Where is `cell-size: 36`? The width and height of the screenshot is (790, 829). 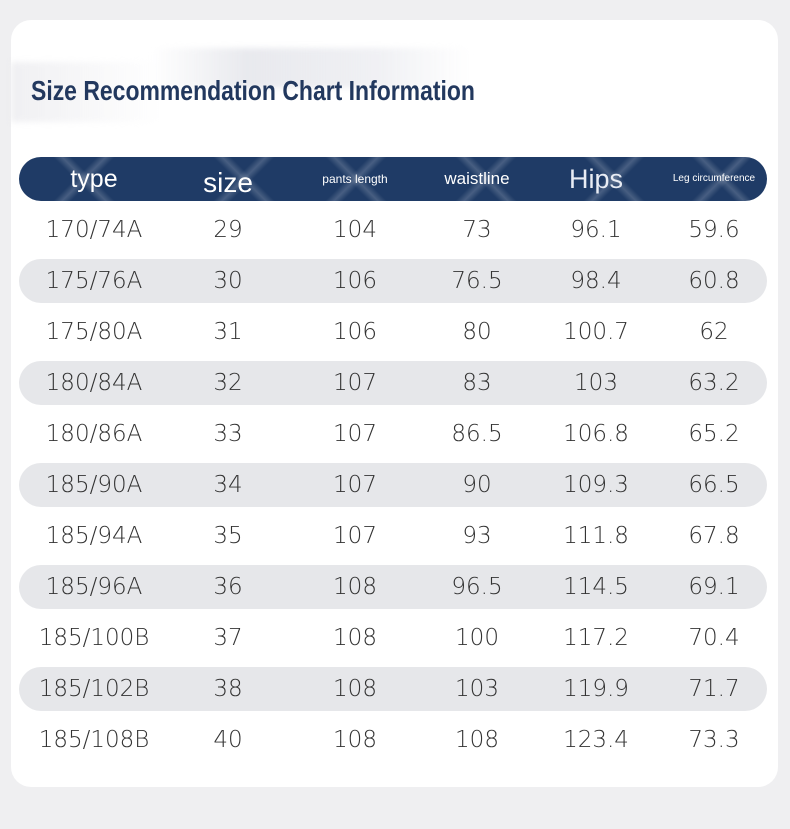 cell-size: 36 is located at coordinates (228, 587).